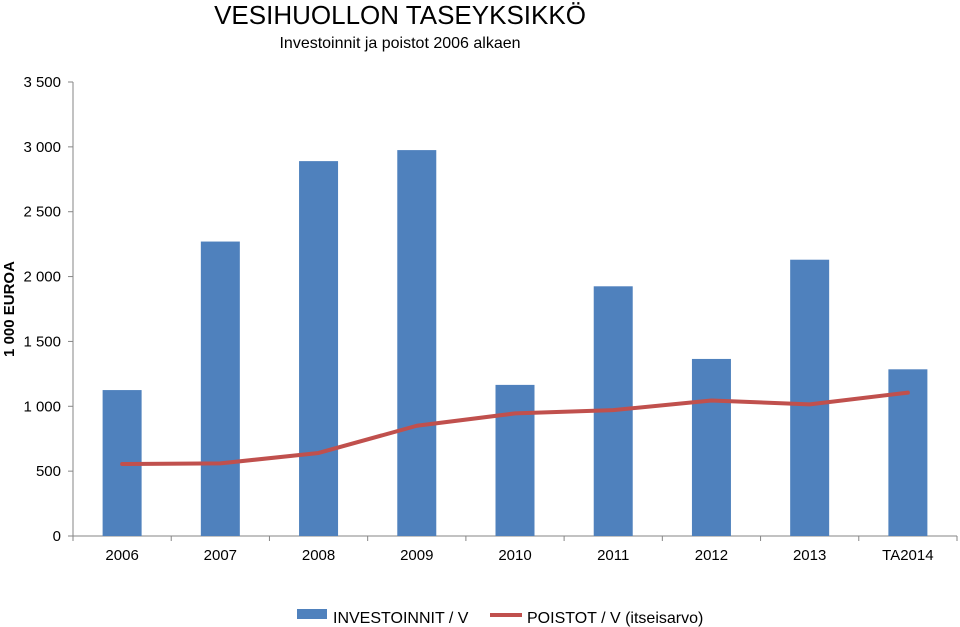  What do you see at coordinates (312, 614) in the screenshot?
I see `legend-swatch-investoinnit` at bounding box center [312, 614].